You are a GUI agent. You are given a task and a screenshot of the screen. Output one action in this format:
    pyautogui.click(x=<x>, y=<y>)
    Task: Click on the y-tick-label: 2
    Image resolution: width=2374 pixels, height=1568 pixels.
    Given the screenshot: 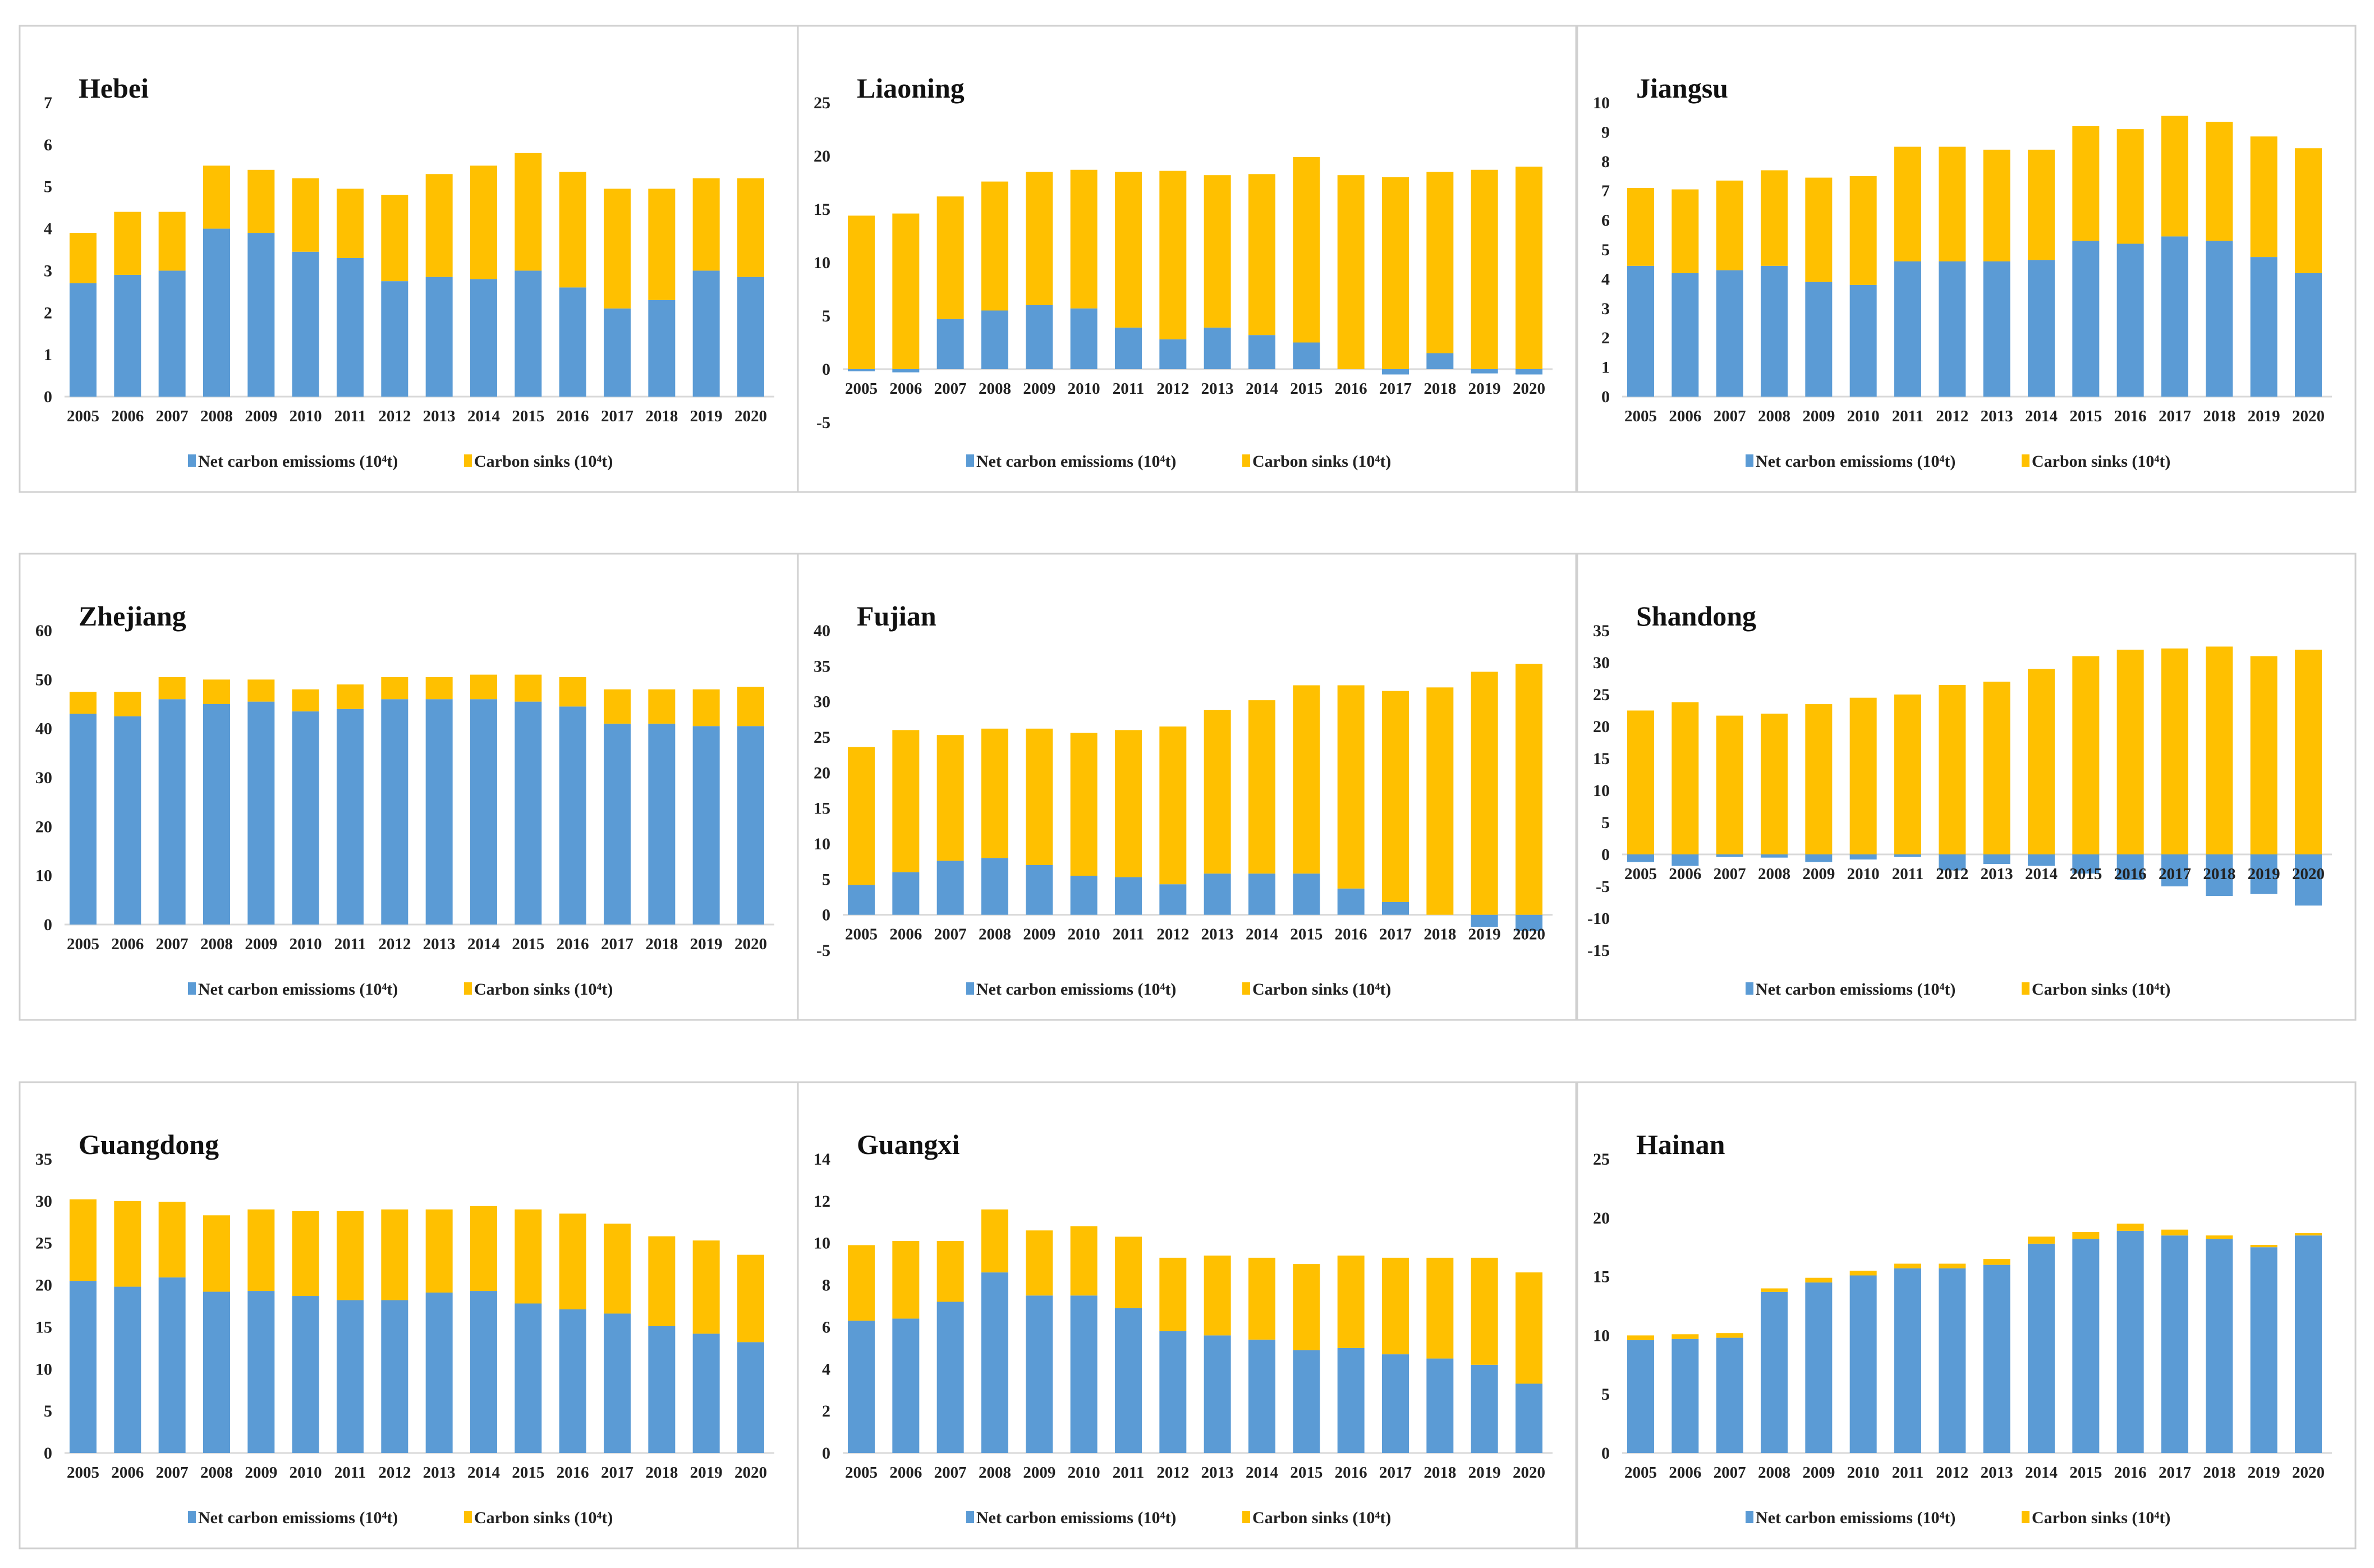 What is the action you would take?
    pyautogui.click(x=48, y=313)
    